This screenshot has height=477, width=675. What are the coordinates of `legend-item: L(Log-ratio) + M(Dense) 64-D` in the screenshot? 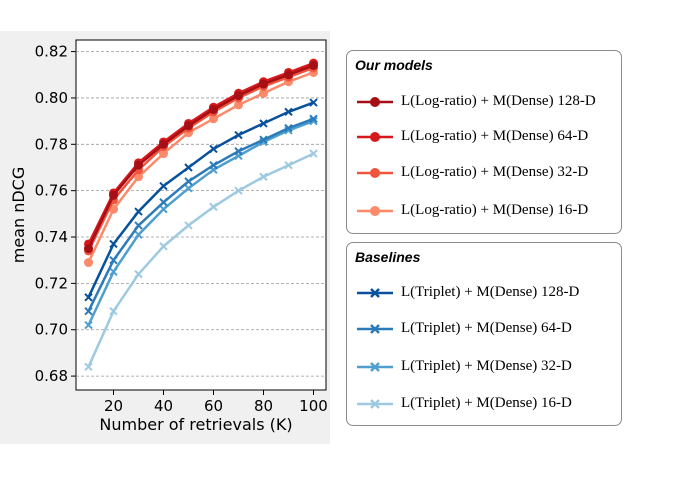 It's located at (486, 137).